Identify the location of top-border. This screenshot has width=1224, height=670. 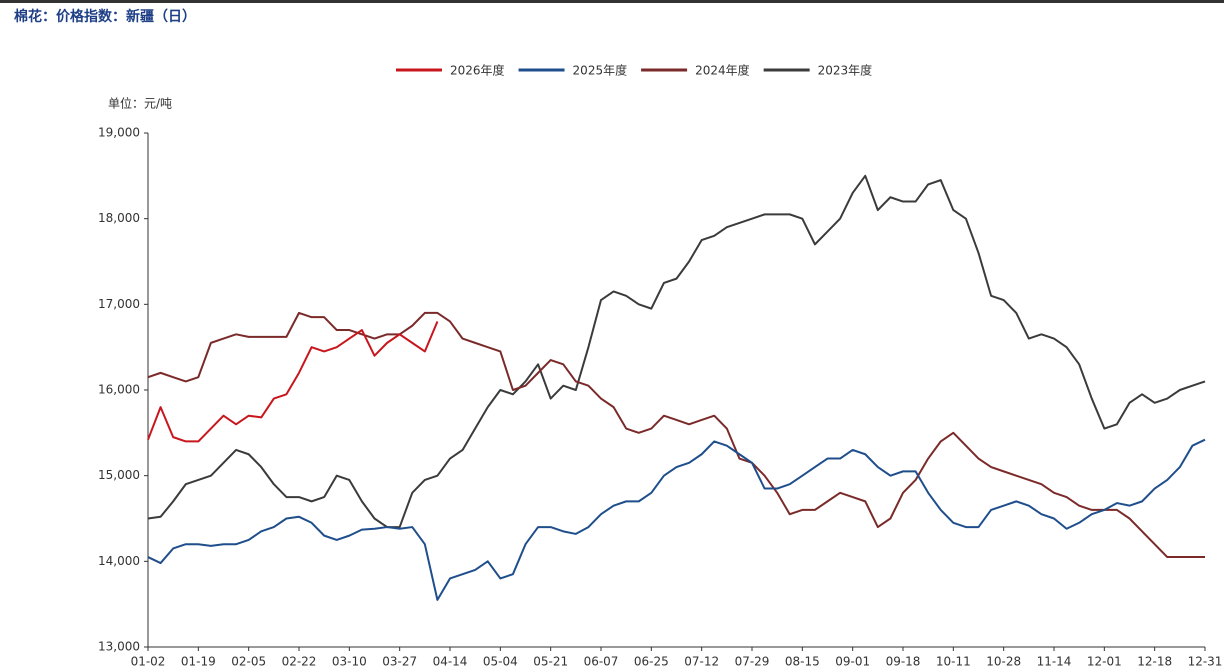
(612, 1).